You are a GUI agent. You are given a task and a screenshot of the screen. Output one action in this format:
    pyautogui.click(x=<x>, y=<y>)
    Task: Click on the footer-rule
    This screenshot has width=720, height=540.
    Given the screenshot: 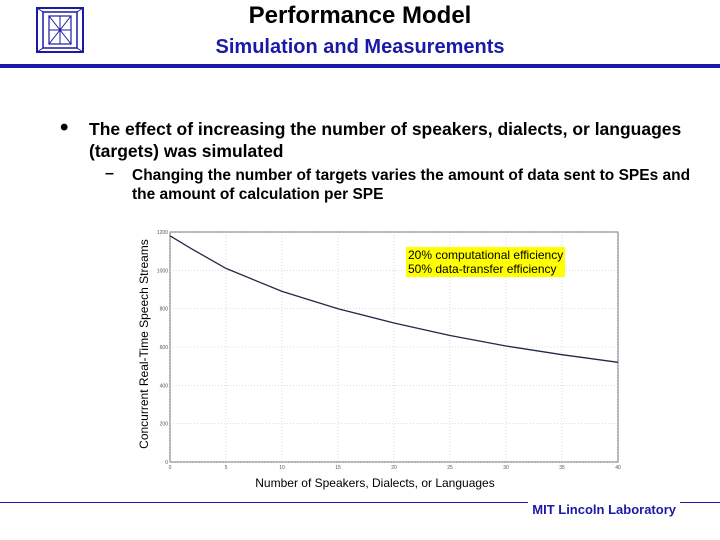 What is the action you would take?
    pyautogui.click(x=360, y=502)
    